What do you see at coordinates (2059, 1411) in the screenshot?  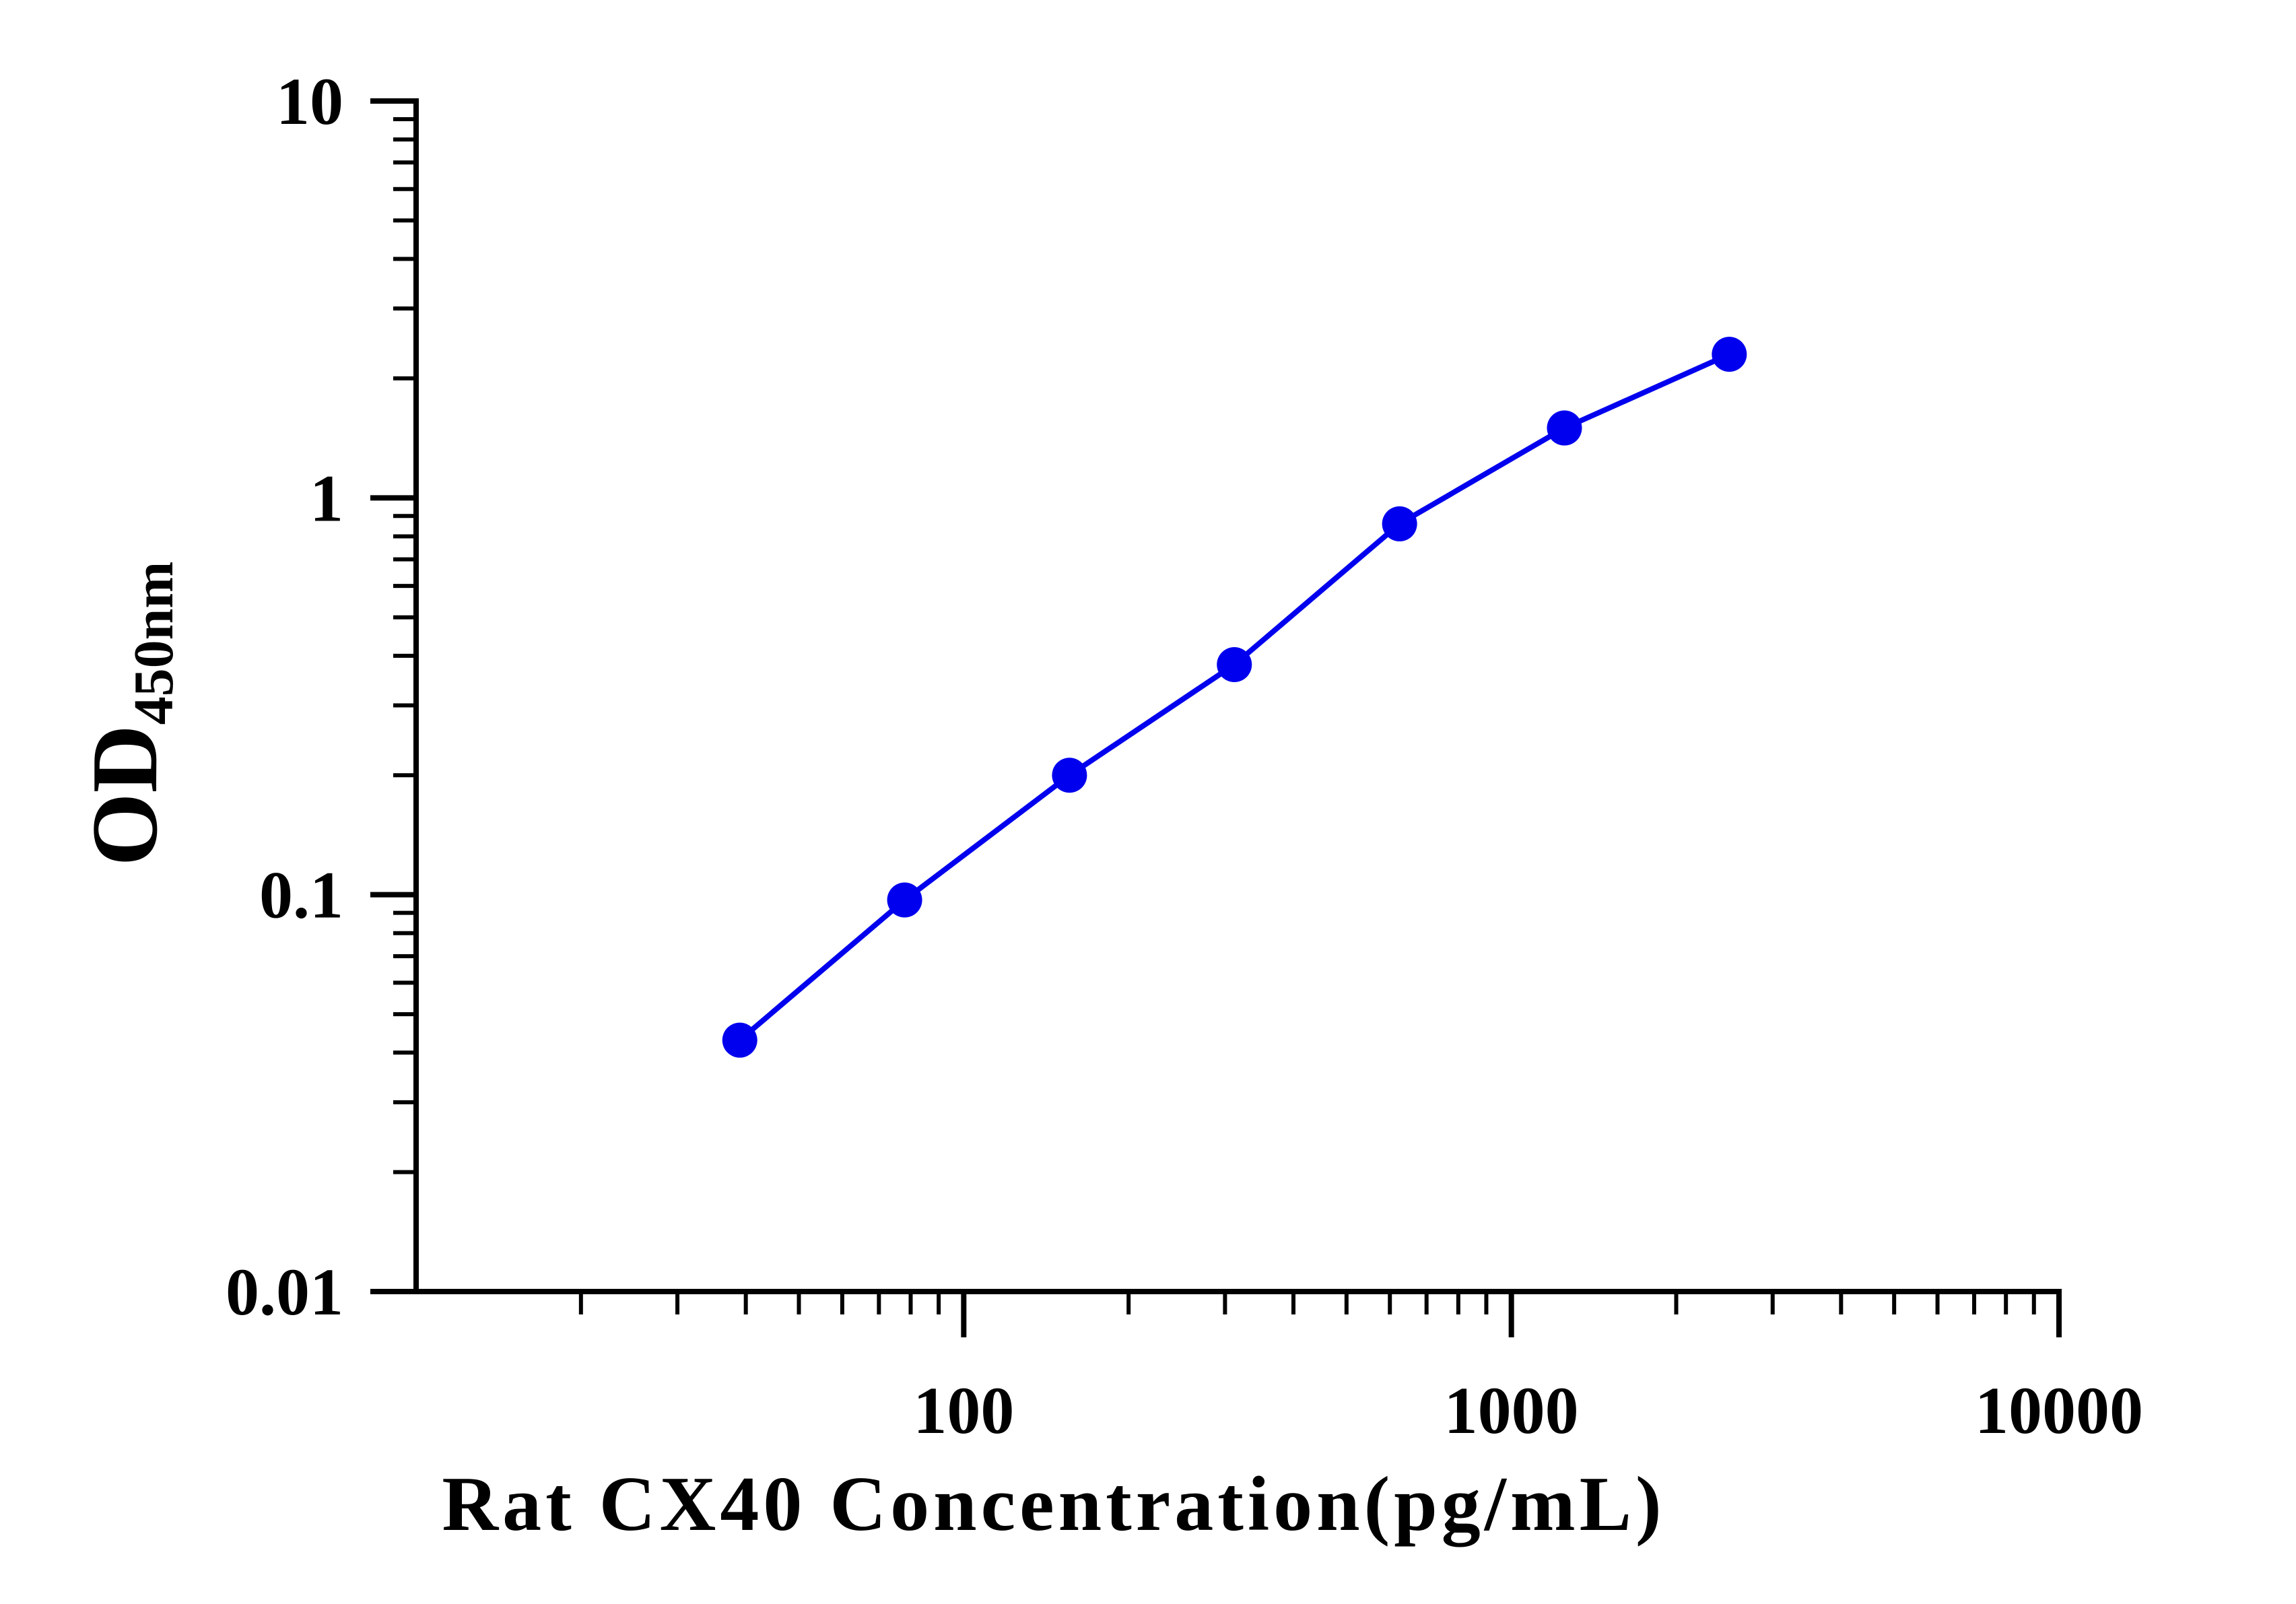 I see `x-tick-label: 10000` at bounding box center [2059, 1411].